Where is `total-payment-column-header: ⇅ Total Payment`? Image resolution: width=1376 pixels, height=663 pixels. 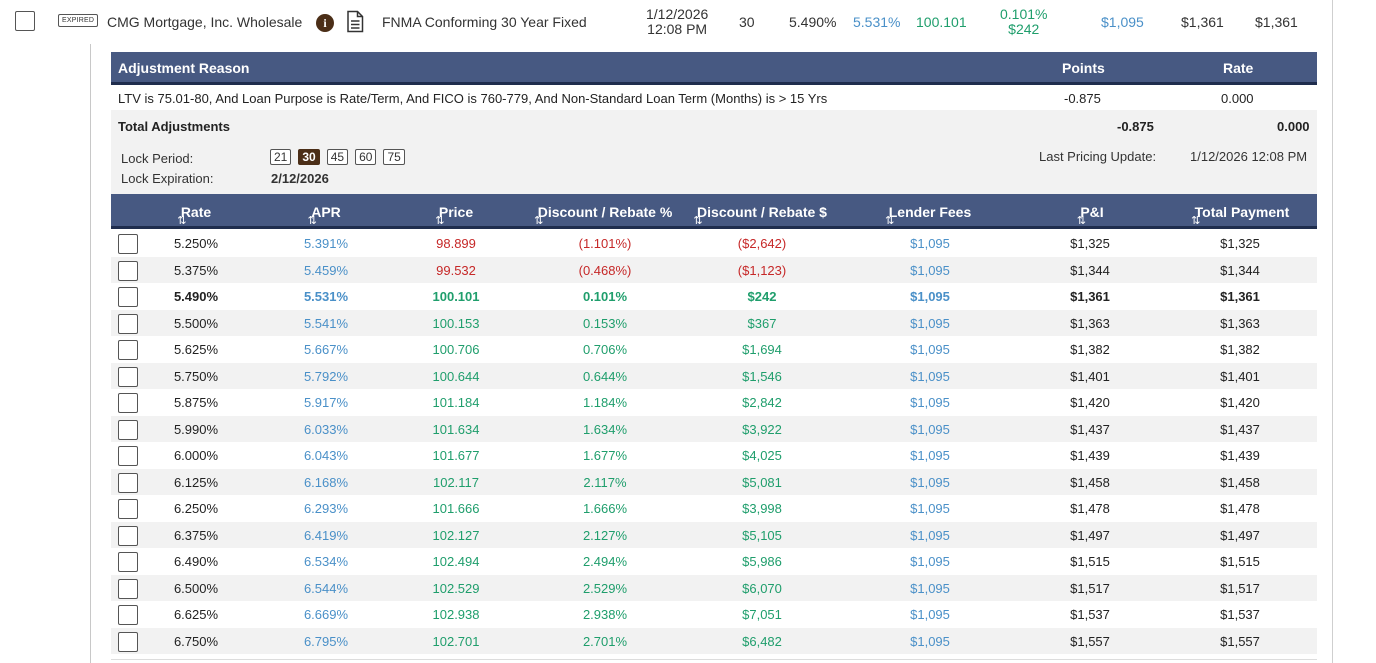
total-payment-column-header: ⇅ Total Payment is located at coordinates (1240, 215).